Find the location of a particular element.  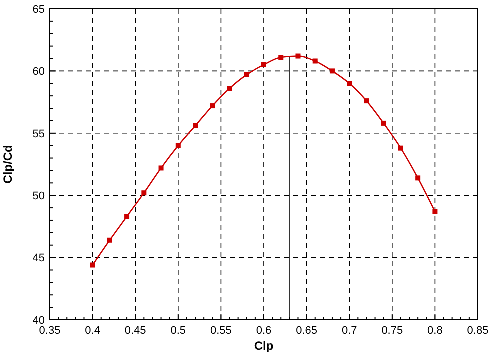

x-tick-label: 0.4 is located at coordinates (92, 331).